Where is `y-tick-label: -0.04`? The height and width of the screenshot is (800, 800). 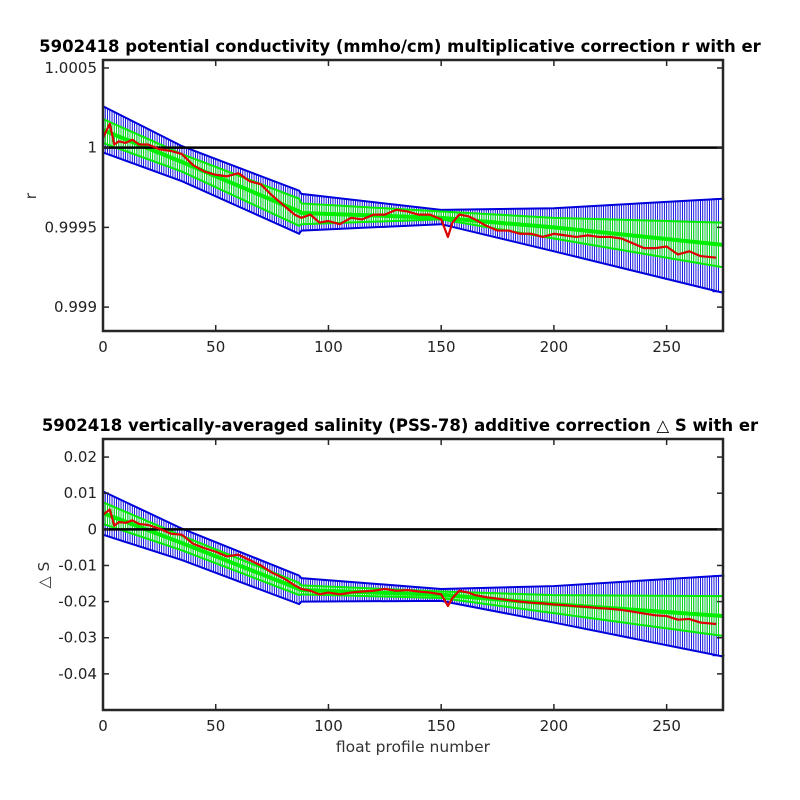
y-tick-label: -0.04 is located at coordinates (77, 674).